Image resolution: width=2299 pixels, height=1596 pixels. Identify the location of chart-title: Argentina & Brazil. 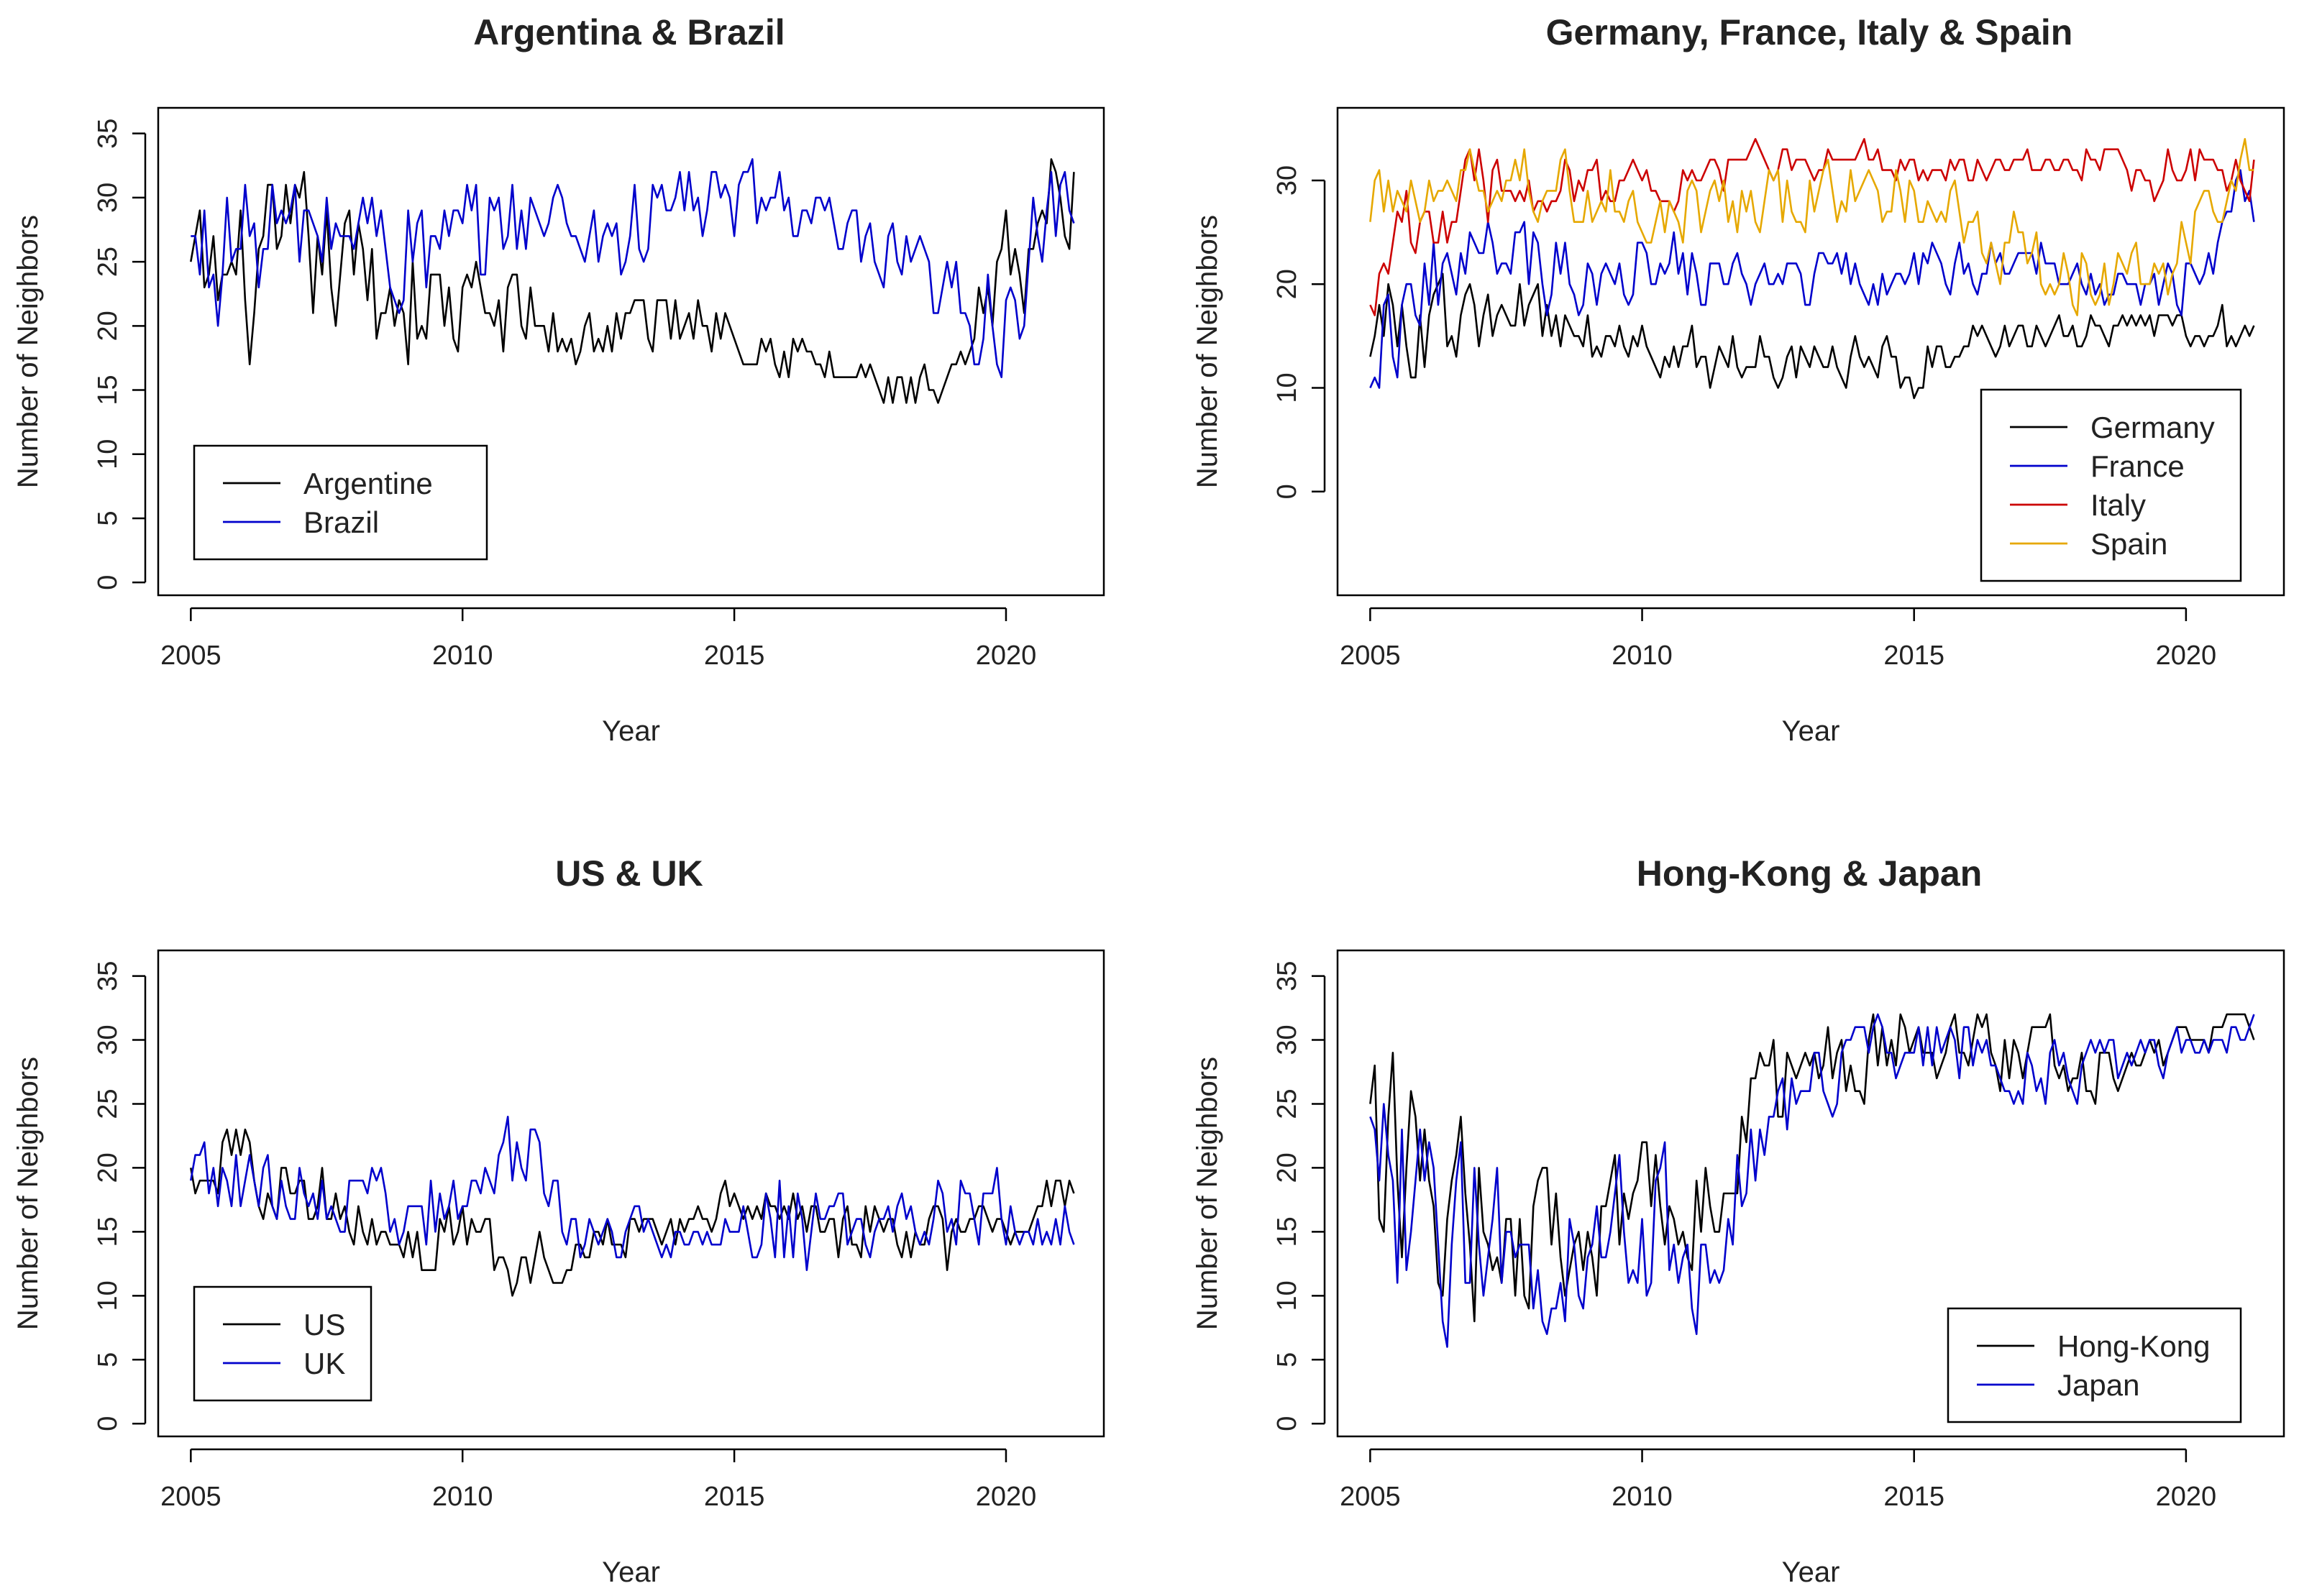
(629, 32).